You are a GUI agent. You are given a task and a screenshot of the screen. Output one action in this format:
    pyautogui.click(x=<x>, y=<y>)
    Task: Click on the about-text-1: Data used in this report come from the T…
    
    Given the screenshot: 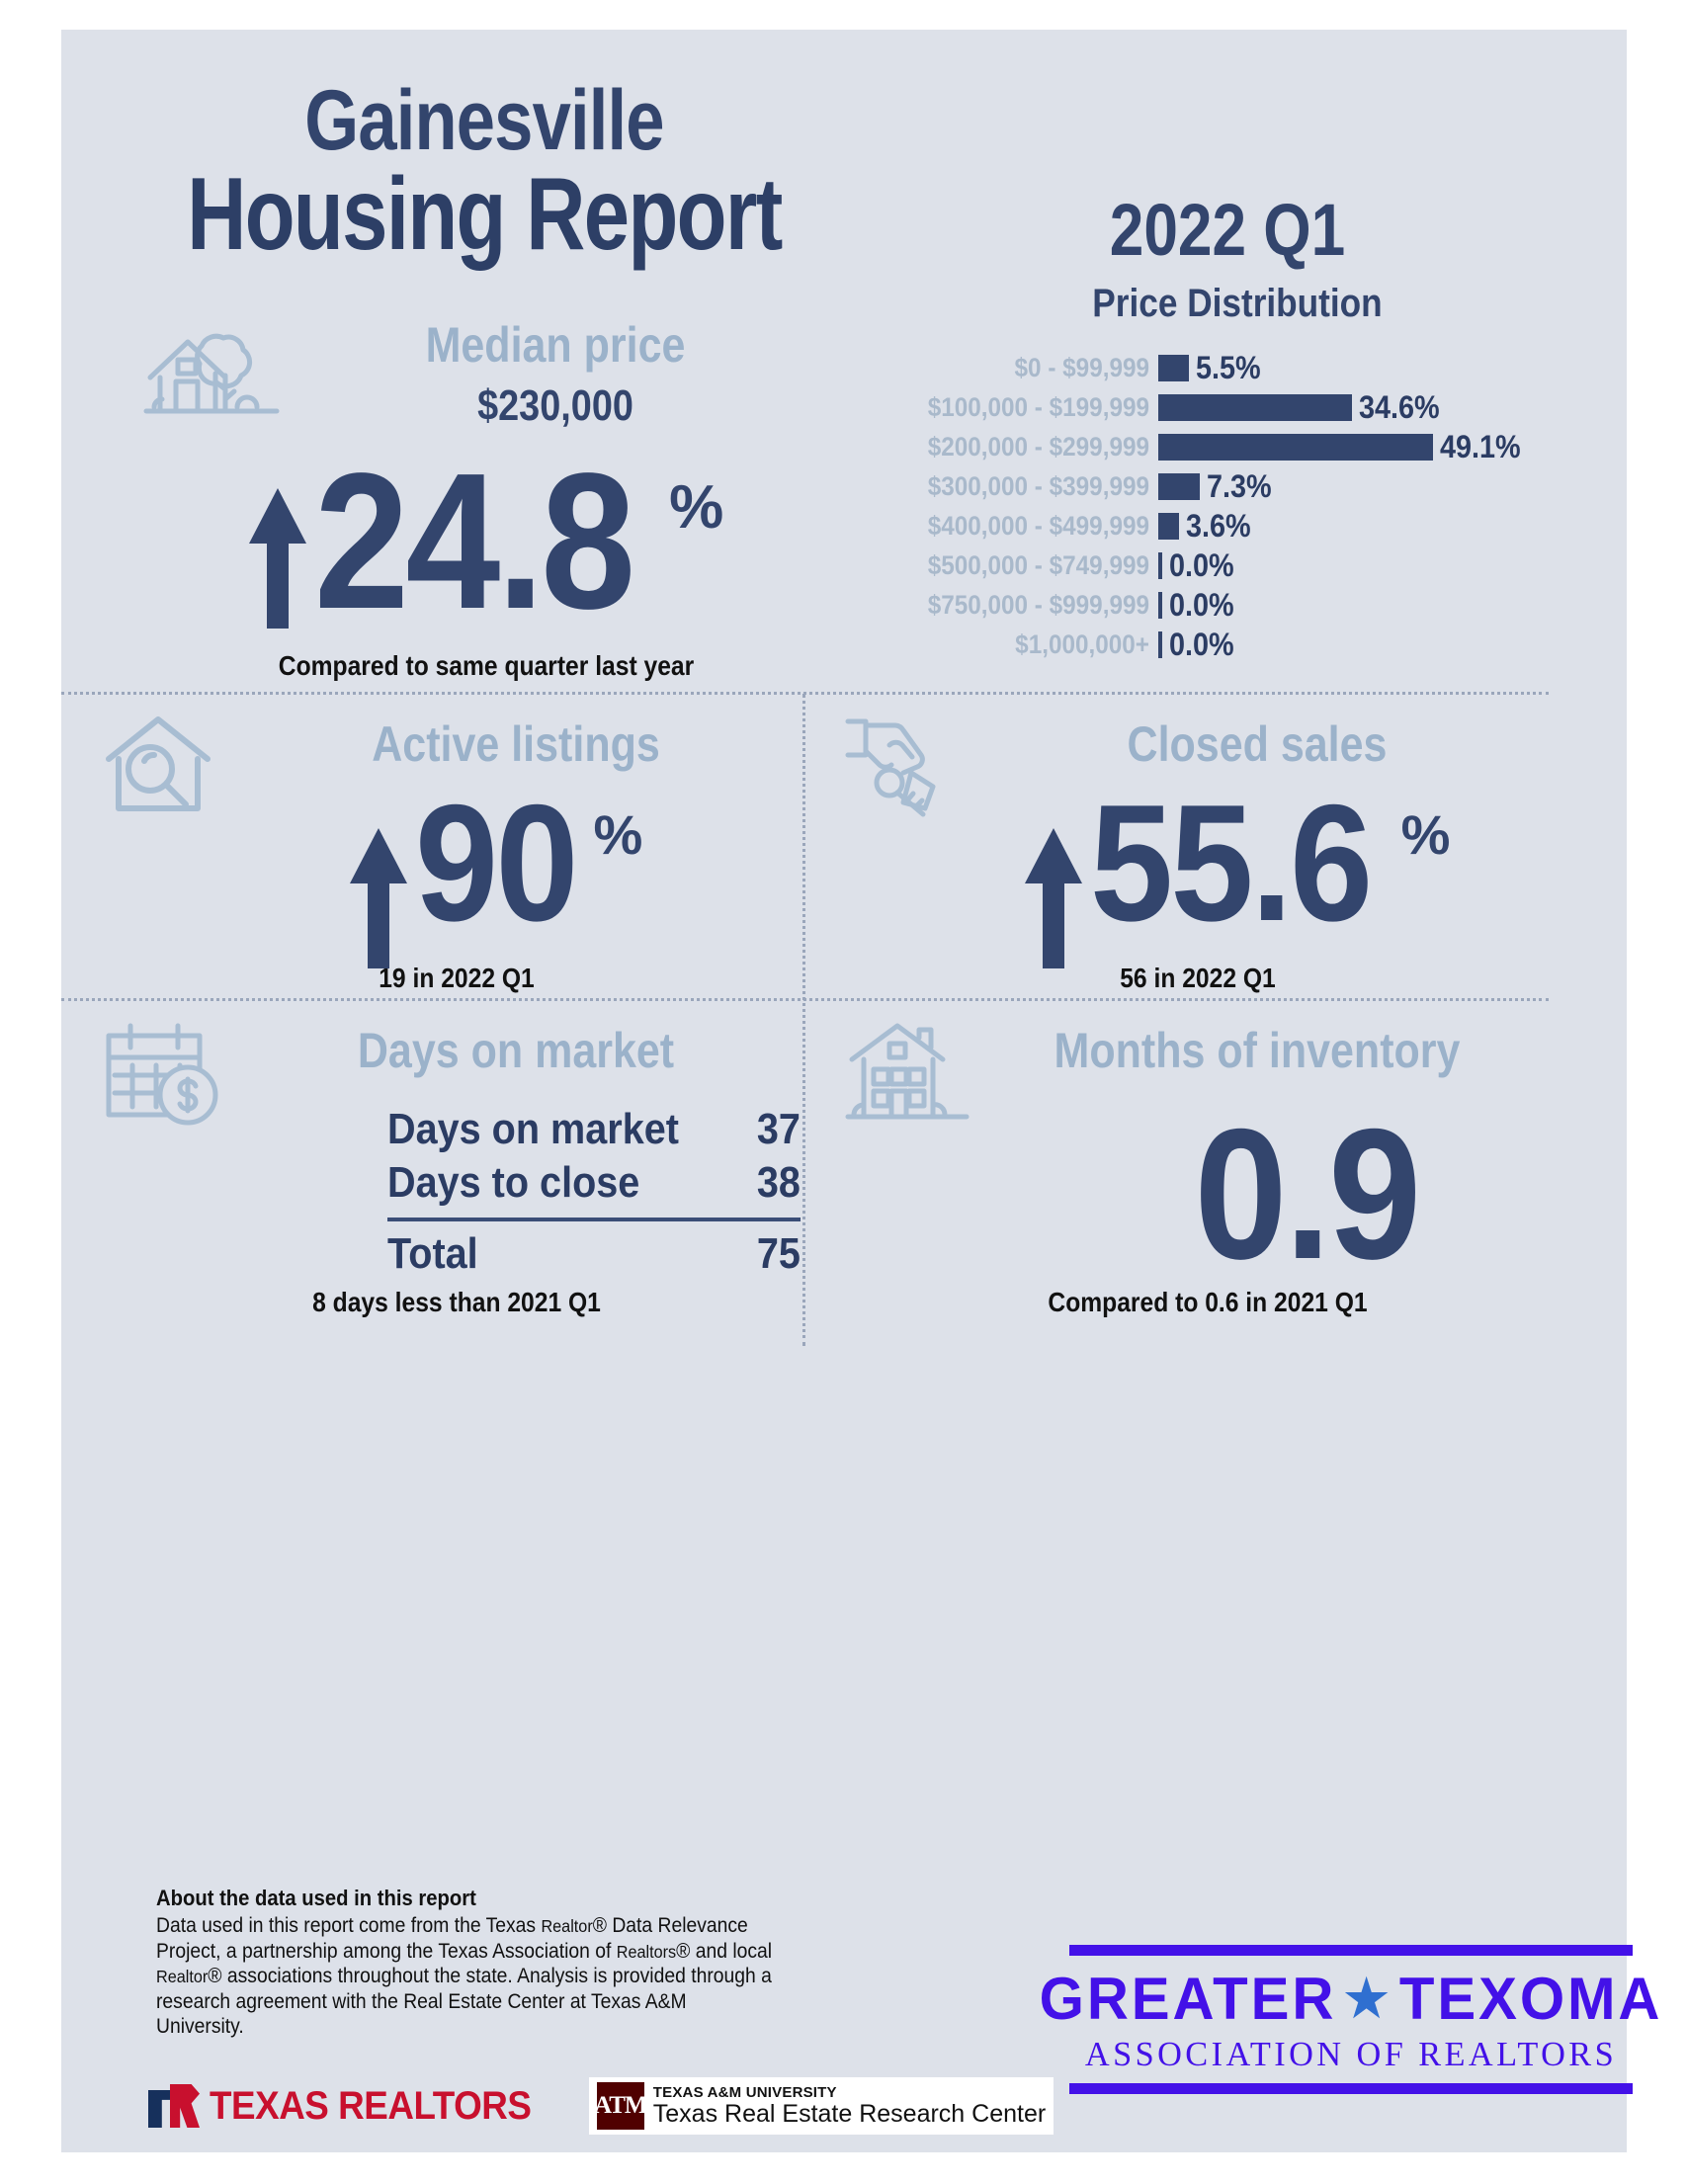 What is the action you would take?
    pyautogui.click(x=349, y=1925)
    